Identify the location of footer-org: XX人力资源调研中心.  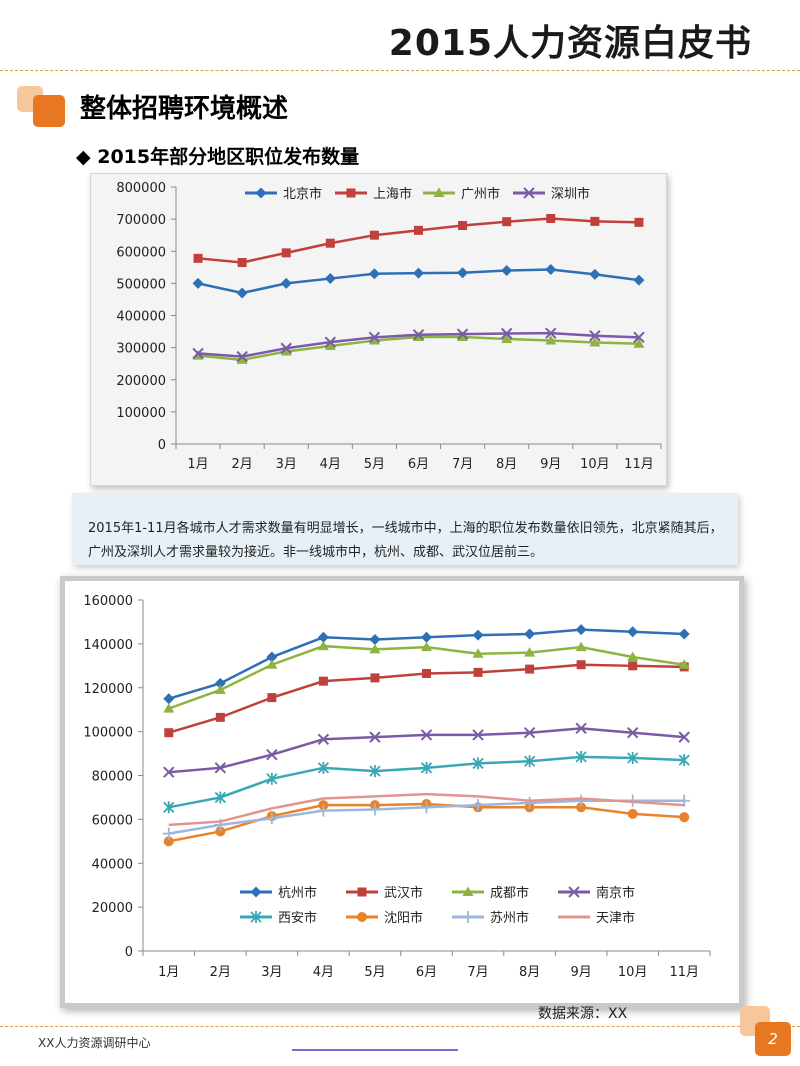
(94, 1043).